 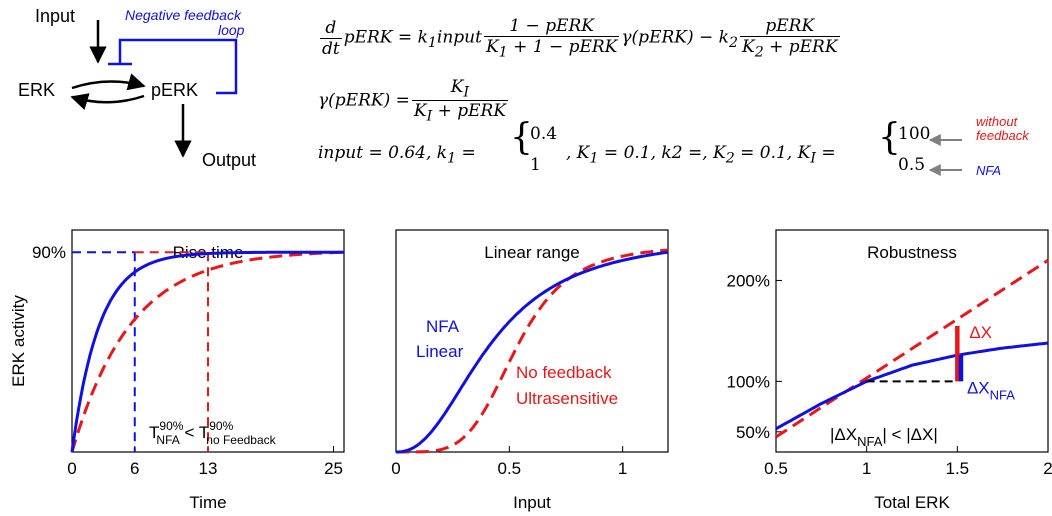 What do you see at coordinates (55, 16) in the screenshot?
I see `input-label: Input` at bounding box center [55, 16].